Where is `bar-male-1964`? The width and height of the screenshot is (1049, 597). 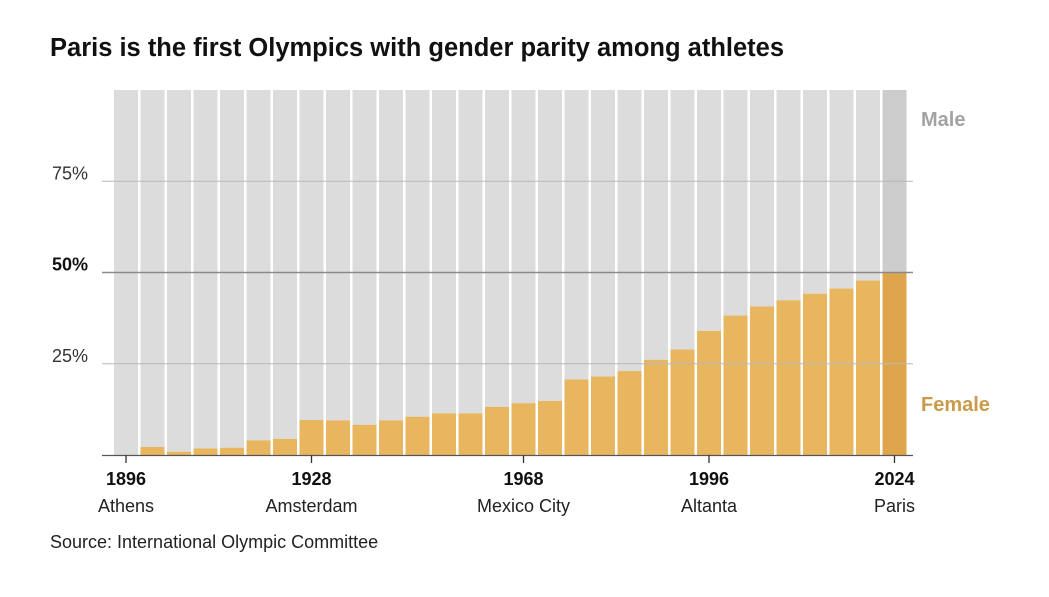 bar-male-1964 is located at coordinates (497, 248).